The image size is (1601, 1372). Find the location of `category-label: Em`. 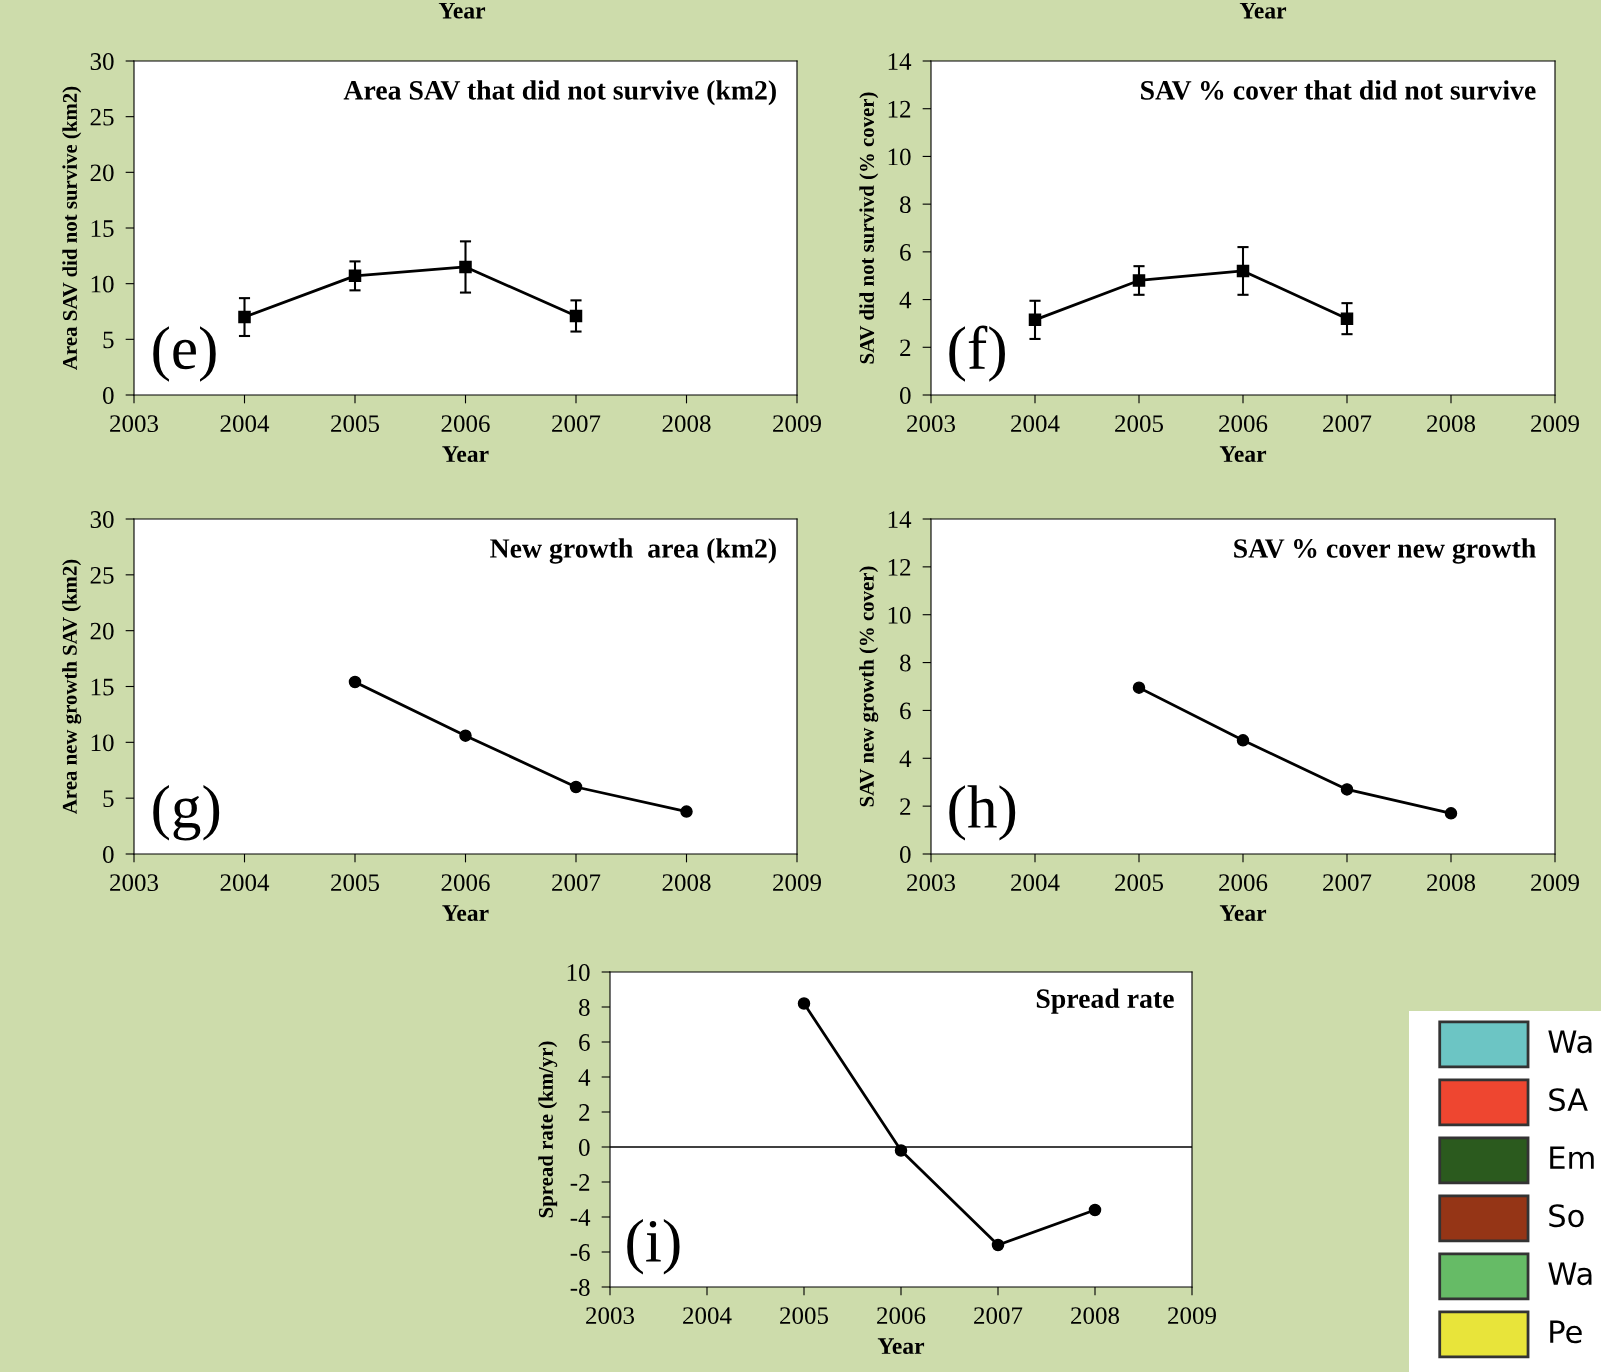

category-label: Em is located at coordinates (1572, 1157).